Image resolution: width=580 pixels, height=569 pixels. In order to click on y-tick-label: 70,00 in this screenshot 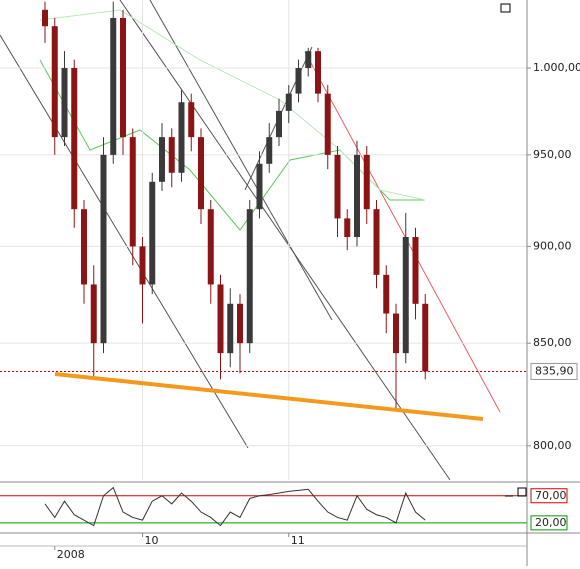, I will do `click(551, 495)`.